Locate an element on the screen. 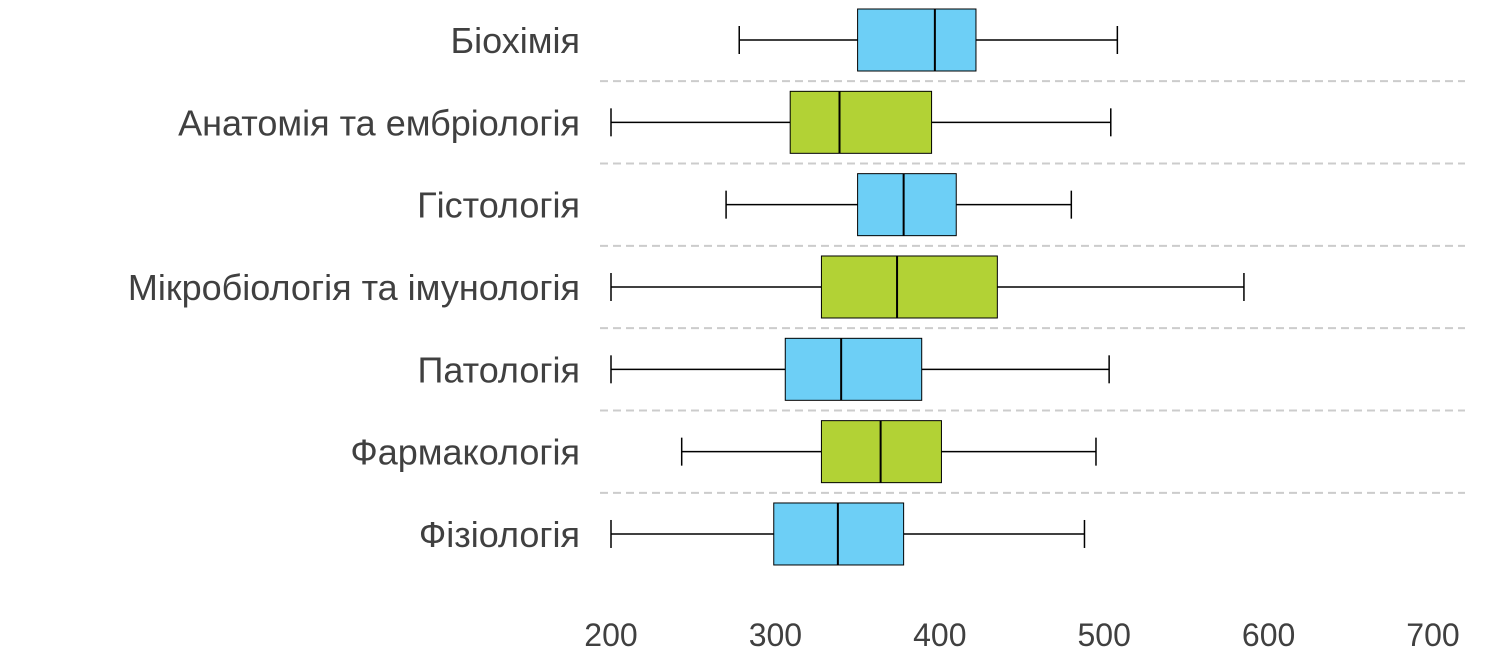 This screenshot has width=1495, height=655. x-tick-label: 400 is located at coordinates (939, 633).